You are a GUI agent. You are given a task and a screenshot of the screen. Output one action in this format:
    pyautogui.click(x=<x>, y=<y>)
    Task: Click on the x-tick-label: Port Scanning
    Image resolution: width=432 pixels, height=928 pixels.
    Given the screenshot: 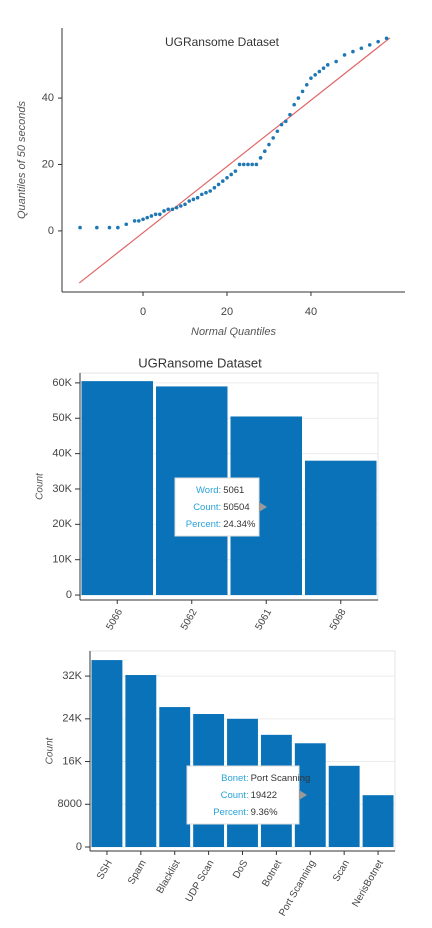 What is the action you would take?
    pyautogui.click(x=297, y=888)
    